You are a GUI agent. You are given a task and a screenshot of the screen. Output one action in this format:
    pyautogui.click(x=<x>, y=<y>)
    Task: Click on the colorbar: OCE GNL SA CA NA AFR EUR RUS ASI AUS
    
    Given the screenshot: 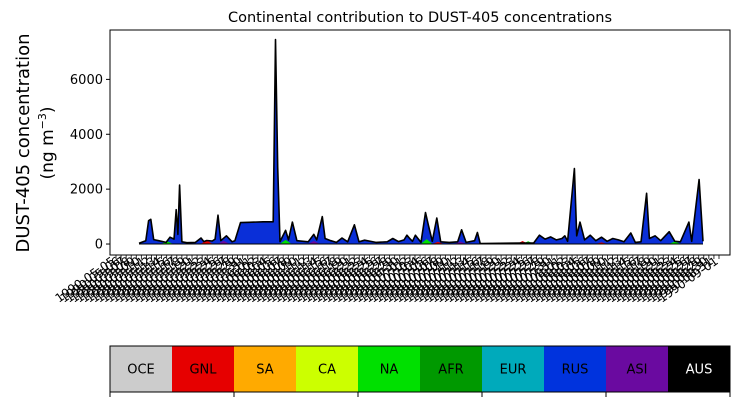 What is the action you would take?
    pyautogui.click(x=420, y=371)
    